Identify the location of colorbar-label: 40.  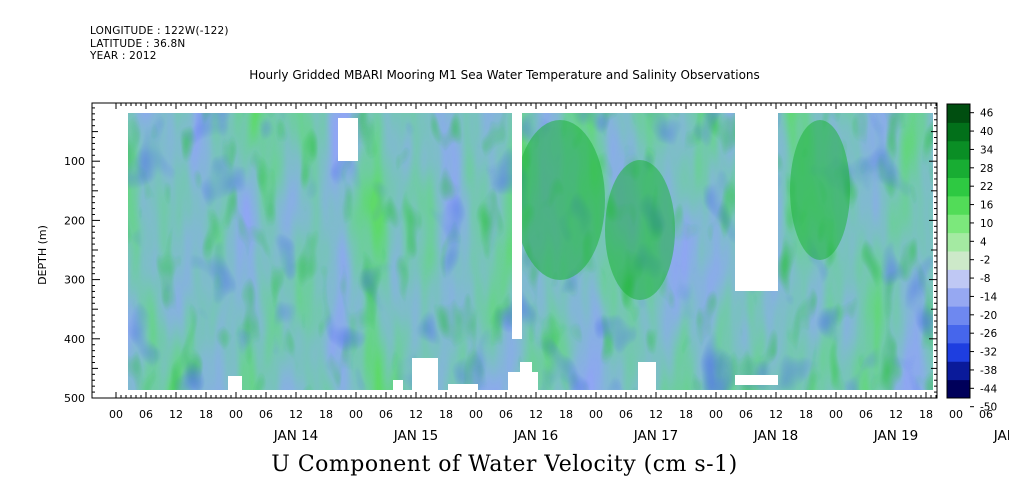
(986, 132).